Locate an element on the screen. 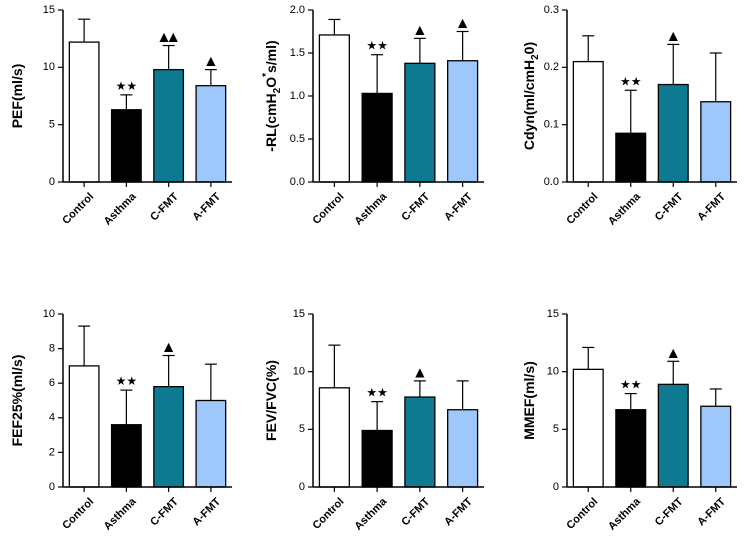 This screenshot has height=542, width=751. y-axis-label: PEF(ml/s) is located at coordinates (17, 96).